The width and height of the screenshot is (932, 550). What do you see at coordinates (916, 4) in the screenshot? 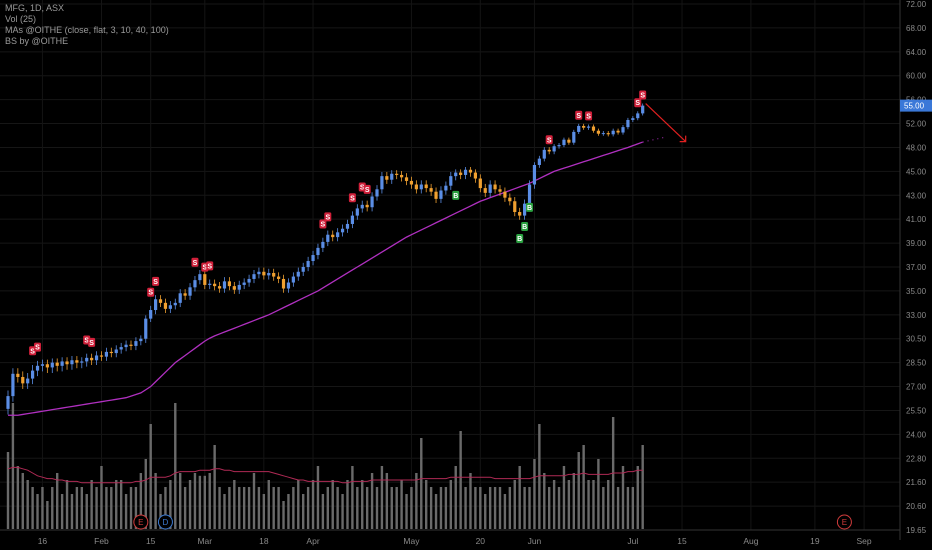
I see `price-tick-label: 72.00` at bounding box center [916, 4].